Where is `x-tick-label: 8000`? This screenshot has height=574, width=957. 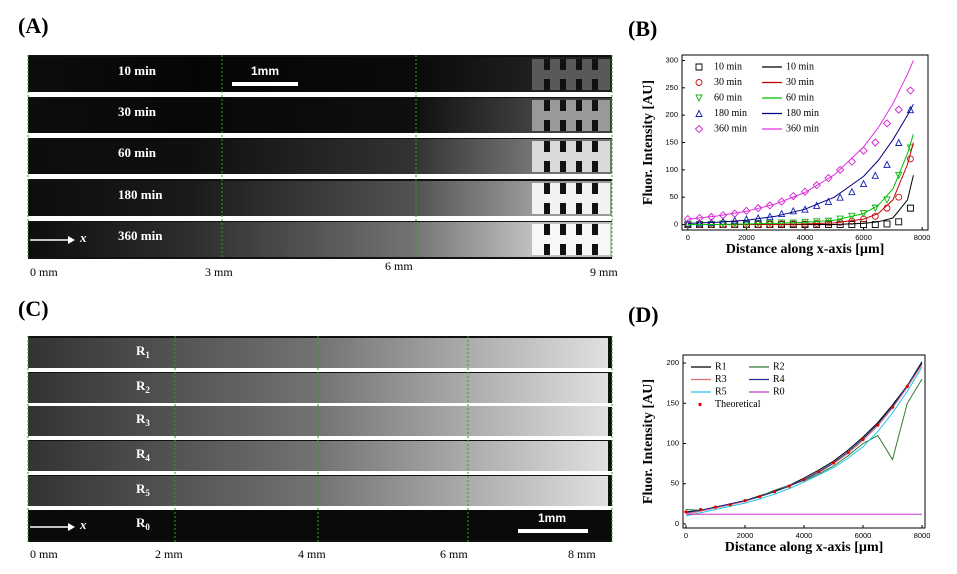 x-tick-label: 8000 is located at coordinates (922, 237).